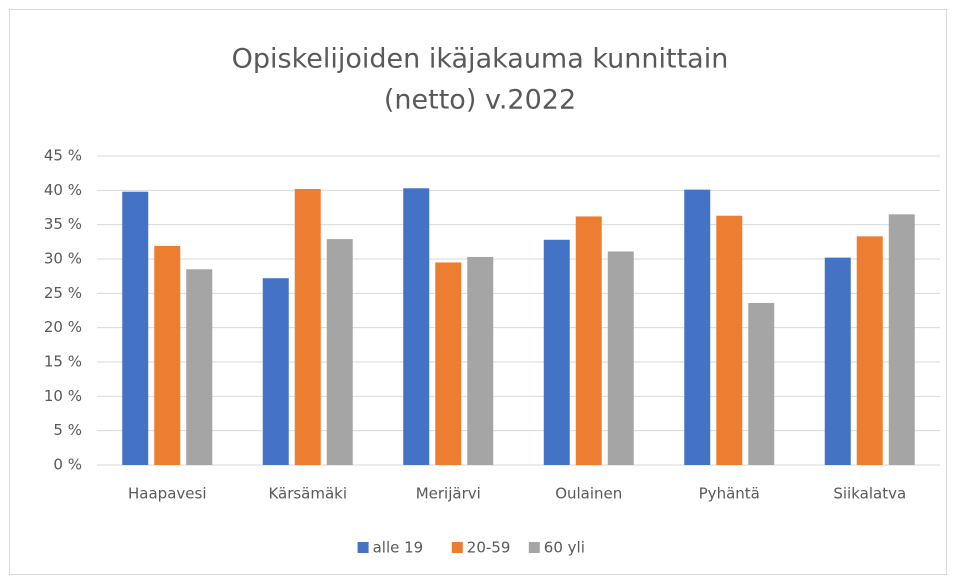 The height and width of the screenshot is (585, 956). What do you see at coordinates (63, 362) in the screenshot?
I see `y-tick-label: 15 %` at bounding box center [63, 362].